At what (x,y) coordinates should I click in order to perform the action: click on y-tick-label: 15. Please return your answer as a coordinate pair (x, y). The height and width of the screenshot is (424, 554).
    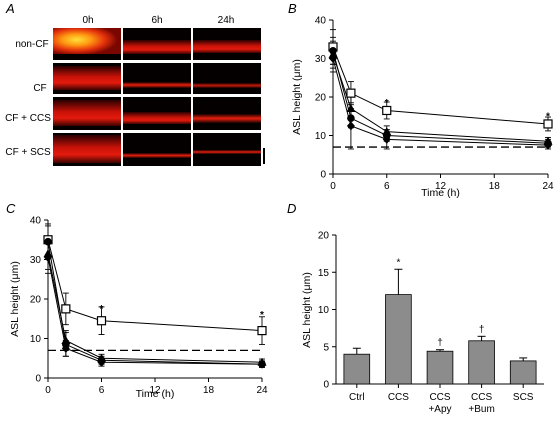
    Looking at the image, I should click on (324, 273).